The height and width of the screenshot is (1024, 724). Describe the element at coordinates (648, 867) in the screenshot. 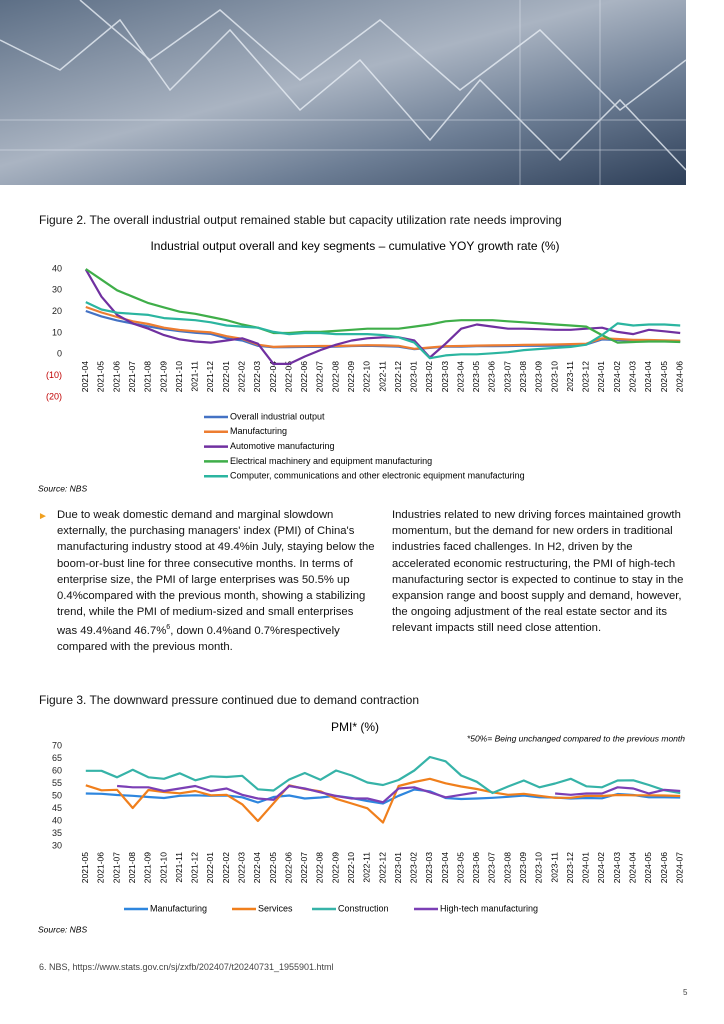

I see `x-tick-label: 2024-05` at that location.